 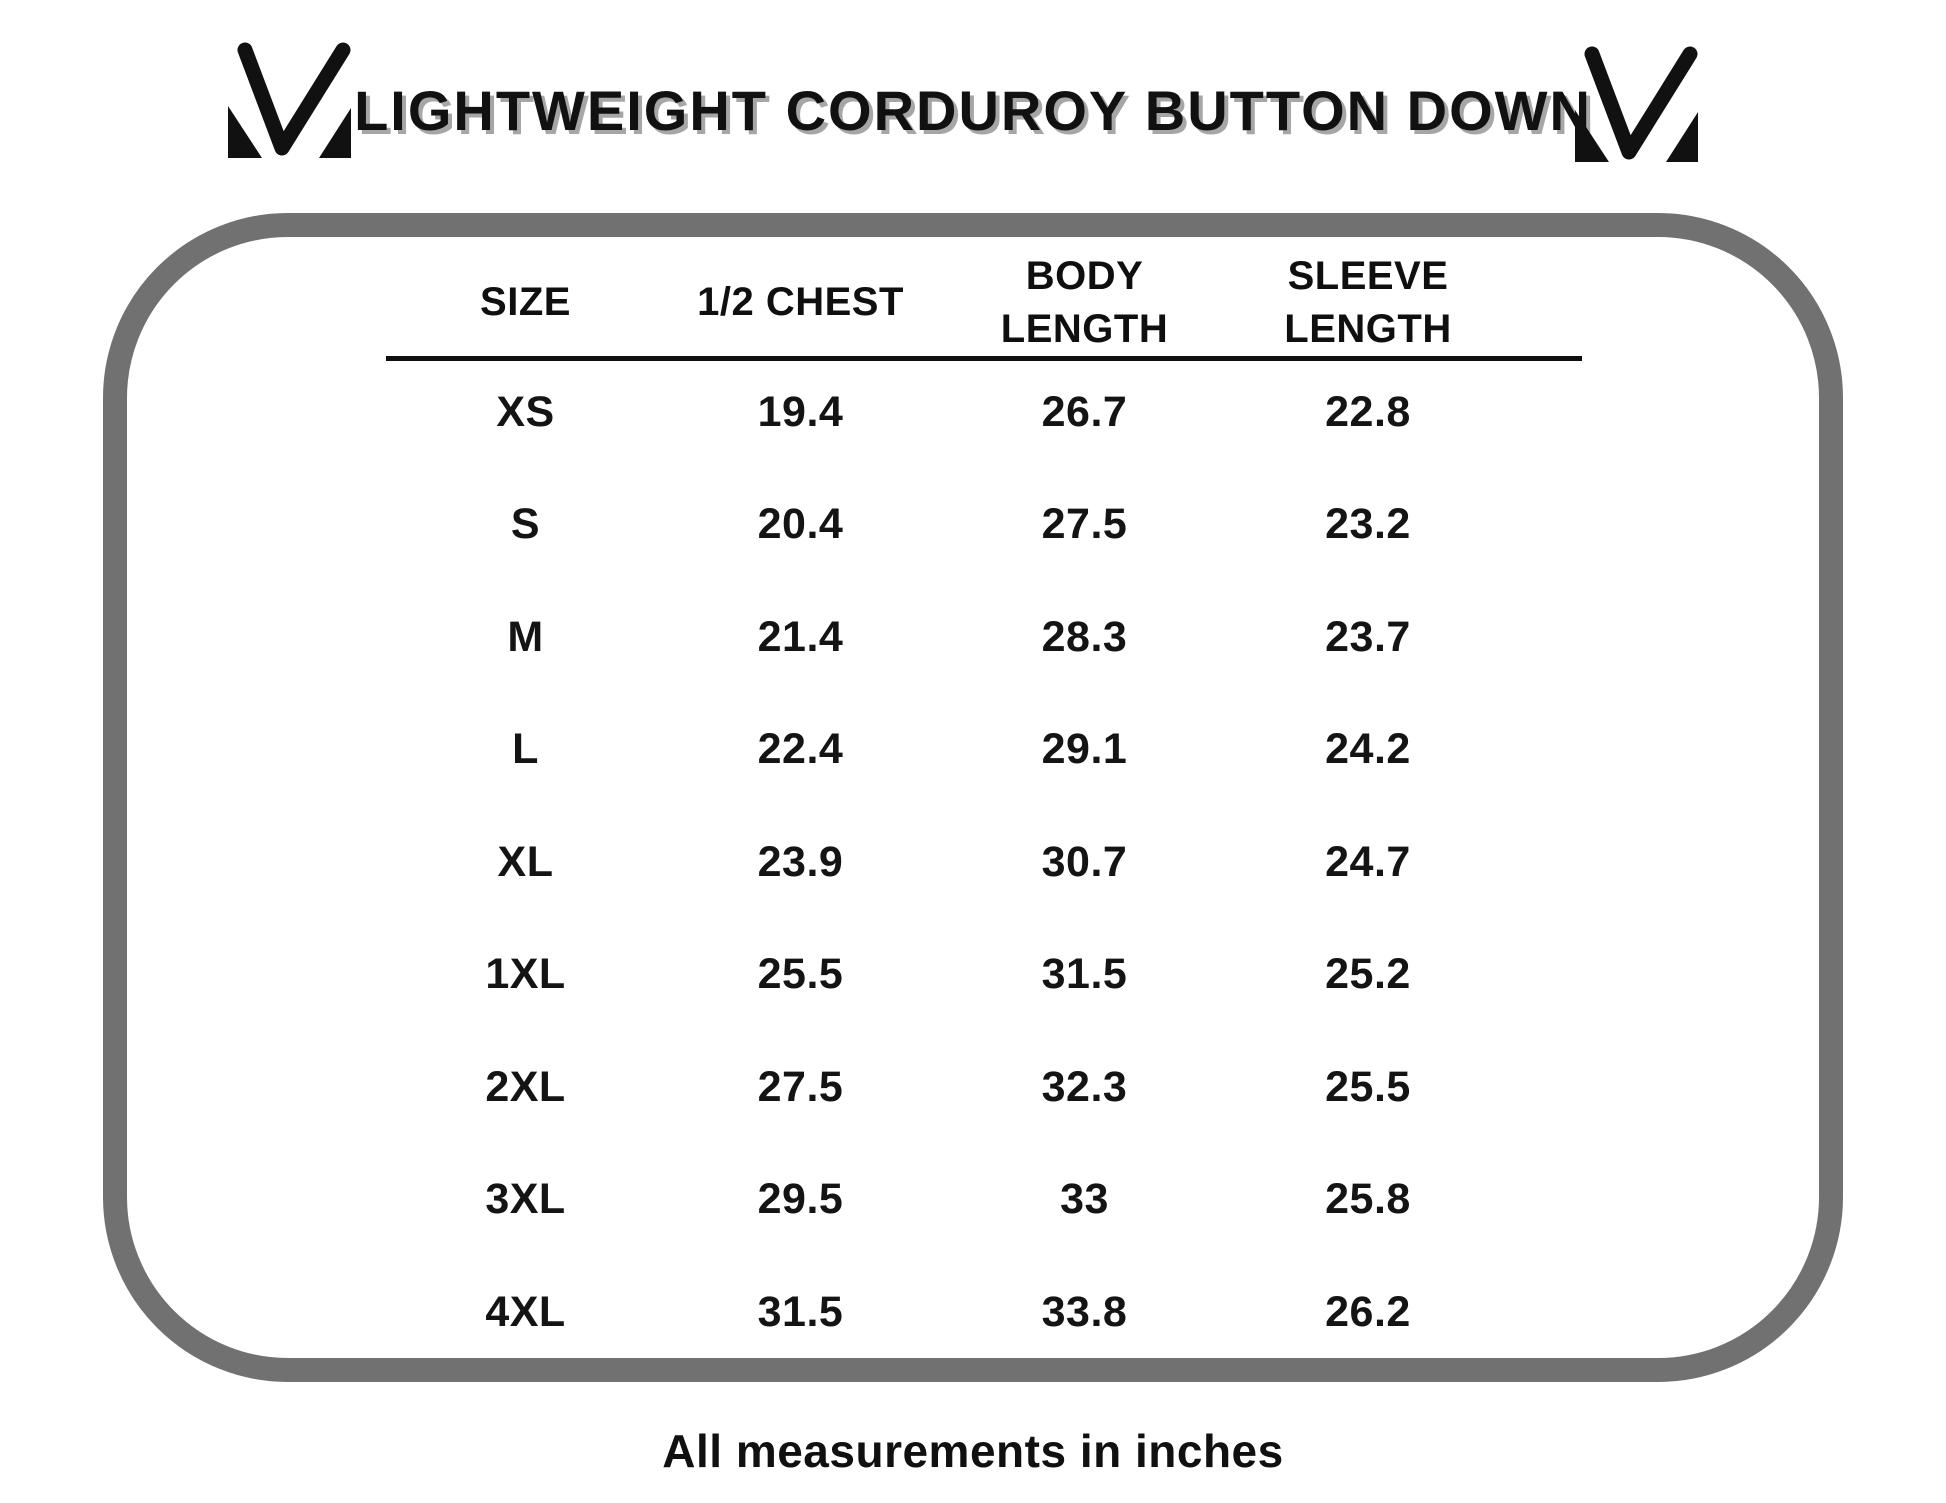 I want to click on sleeve-length-cell: 24.2, so click(x=1368, y=749).